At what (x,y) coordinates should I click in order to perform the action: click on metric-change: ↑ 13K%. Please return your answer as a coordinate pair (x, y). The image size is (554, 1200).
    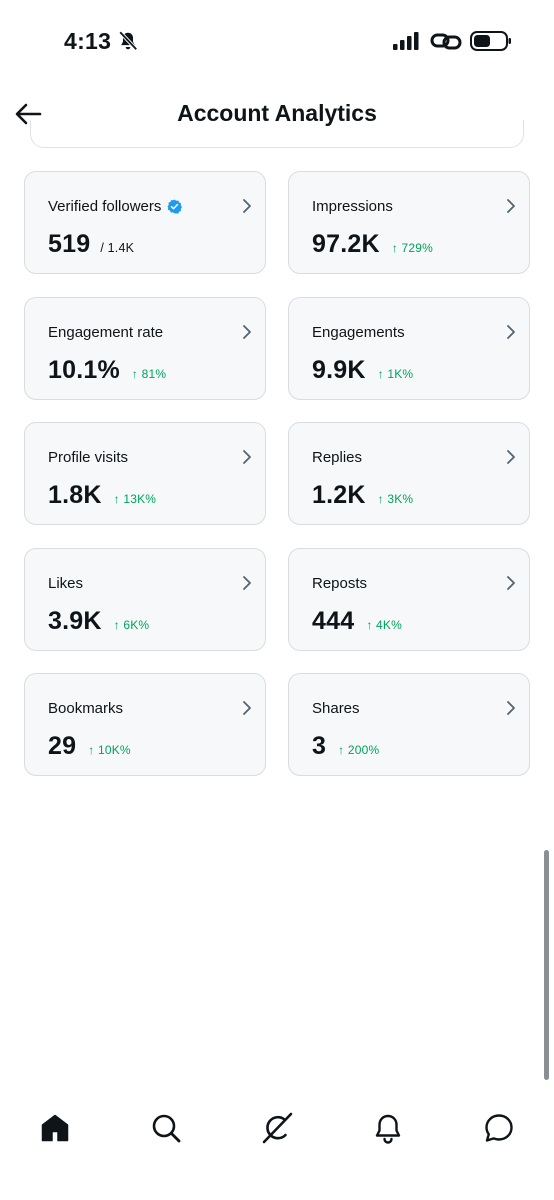
    Looking at the image, I should click on (135, 499).